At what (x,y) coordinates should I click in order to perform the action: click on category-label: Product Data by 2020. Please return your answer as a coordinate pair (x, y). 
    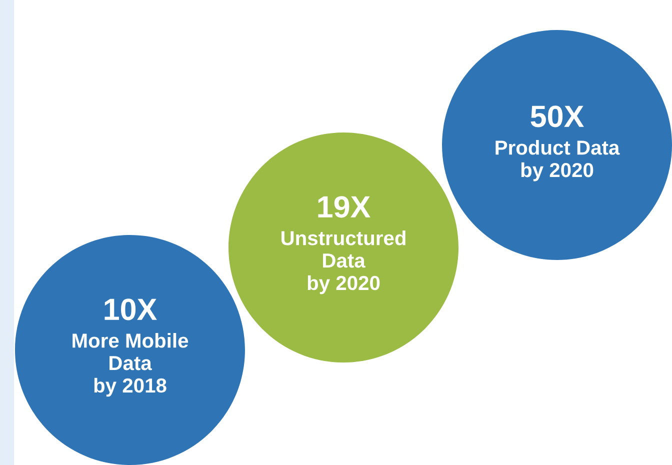
    Looking at the image, I should click on (558, 161).